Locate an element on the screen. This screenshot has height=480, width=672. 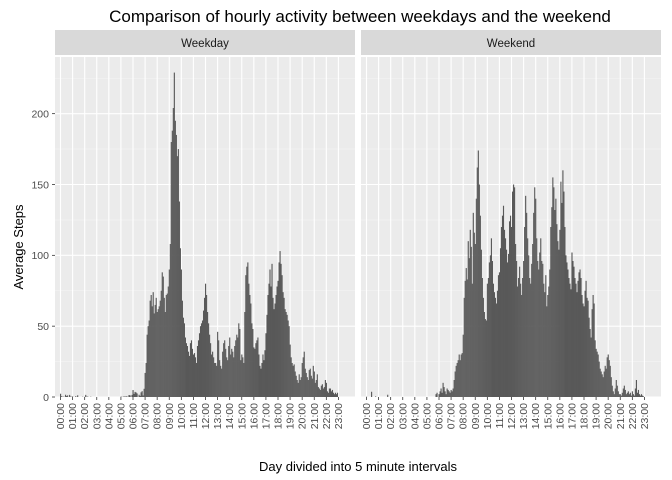
y-tick-label: 200 is located at coordinates (40, 114).